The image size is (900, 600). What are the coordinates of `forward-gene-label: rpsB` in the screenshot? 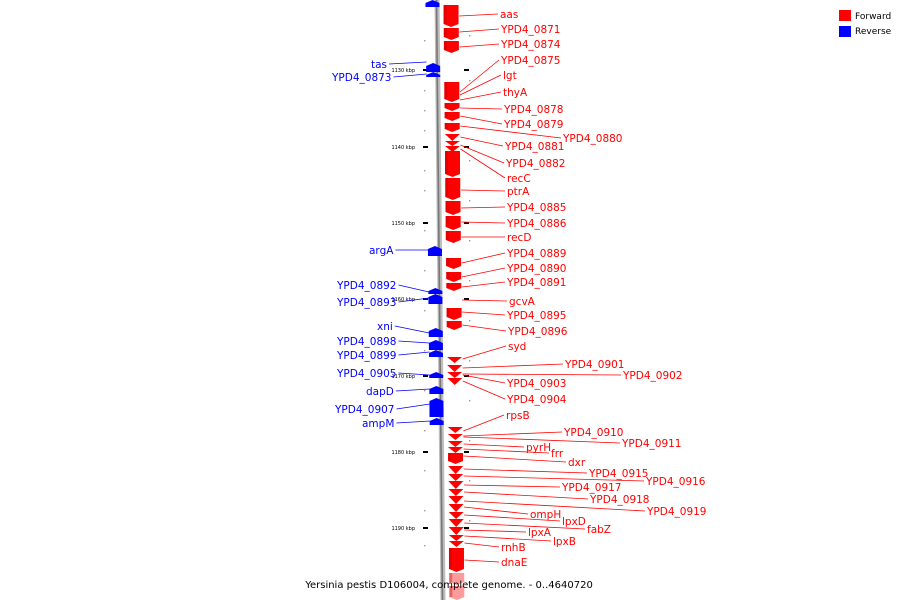 It's located at (518, 416).